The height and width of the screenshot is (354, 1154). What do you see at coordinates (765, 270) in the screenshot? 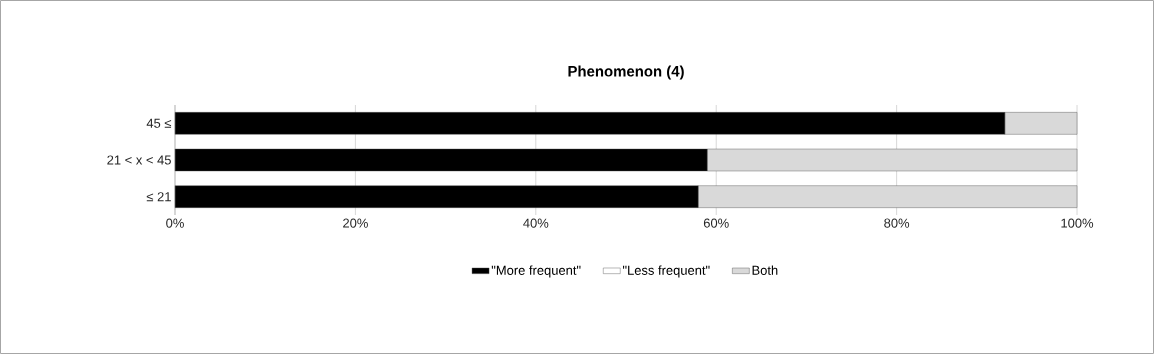
I see `legend-label: Both` at bounding box center [765, 270].